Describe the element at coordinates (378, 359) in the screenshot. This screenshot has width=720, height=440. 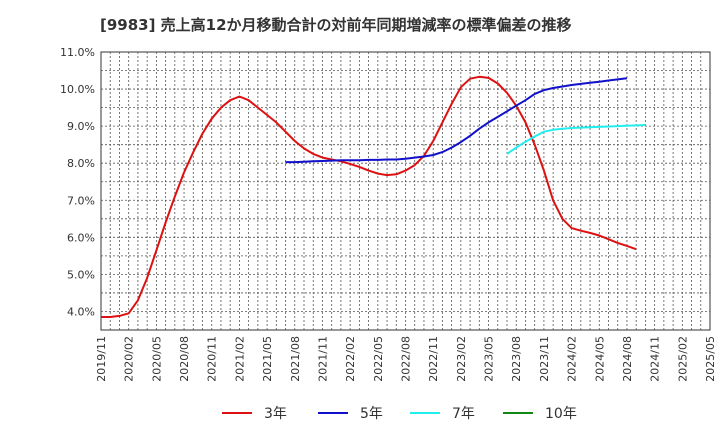
I see `x-tick-label: 2022/05` at that location.